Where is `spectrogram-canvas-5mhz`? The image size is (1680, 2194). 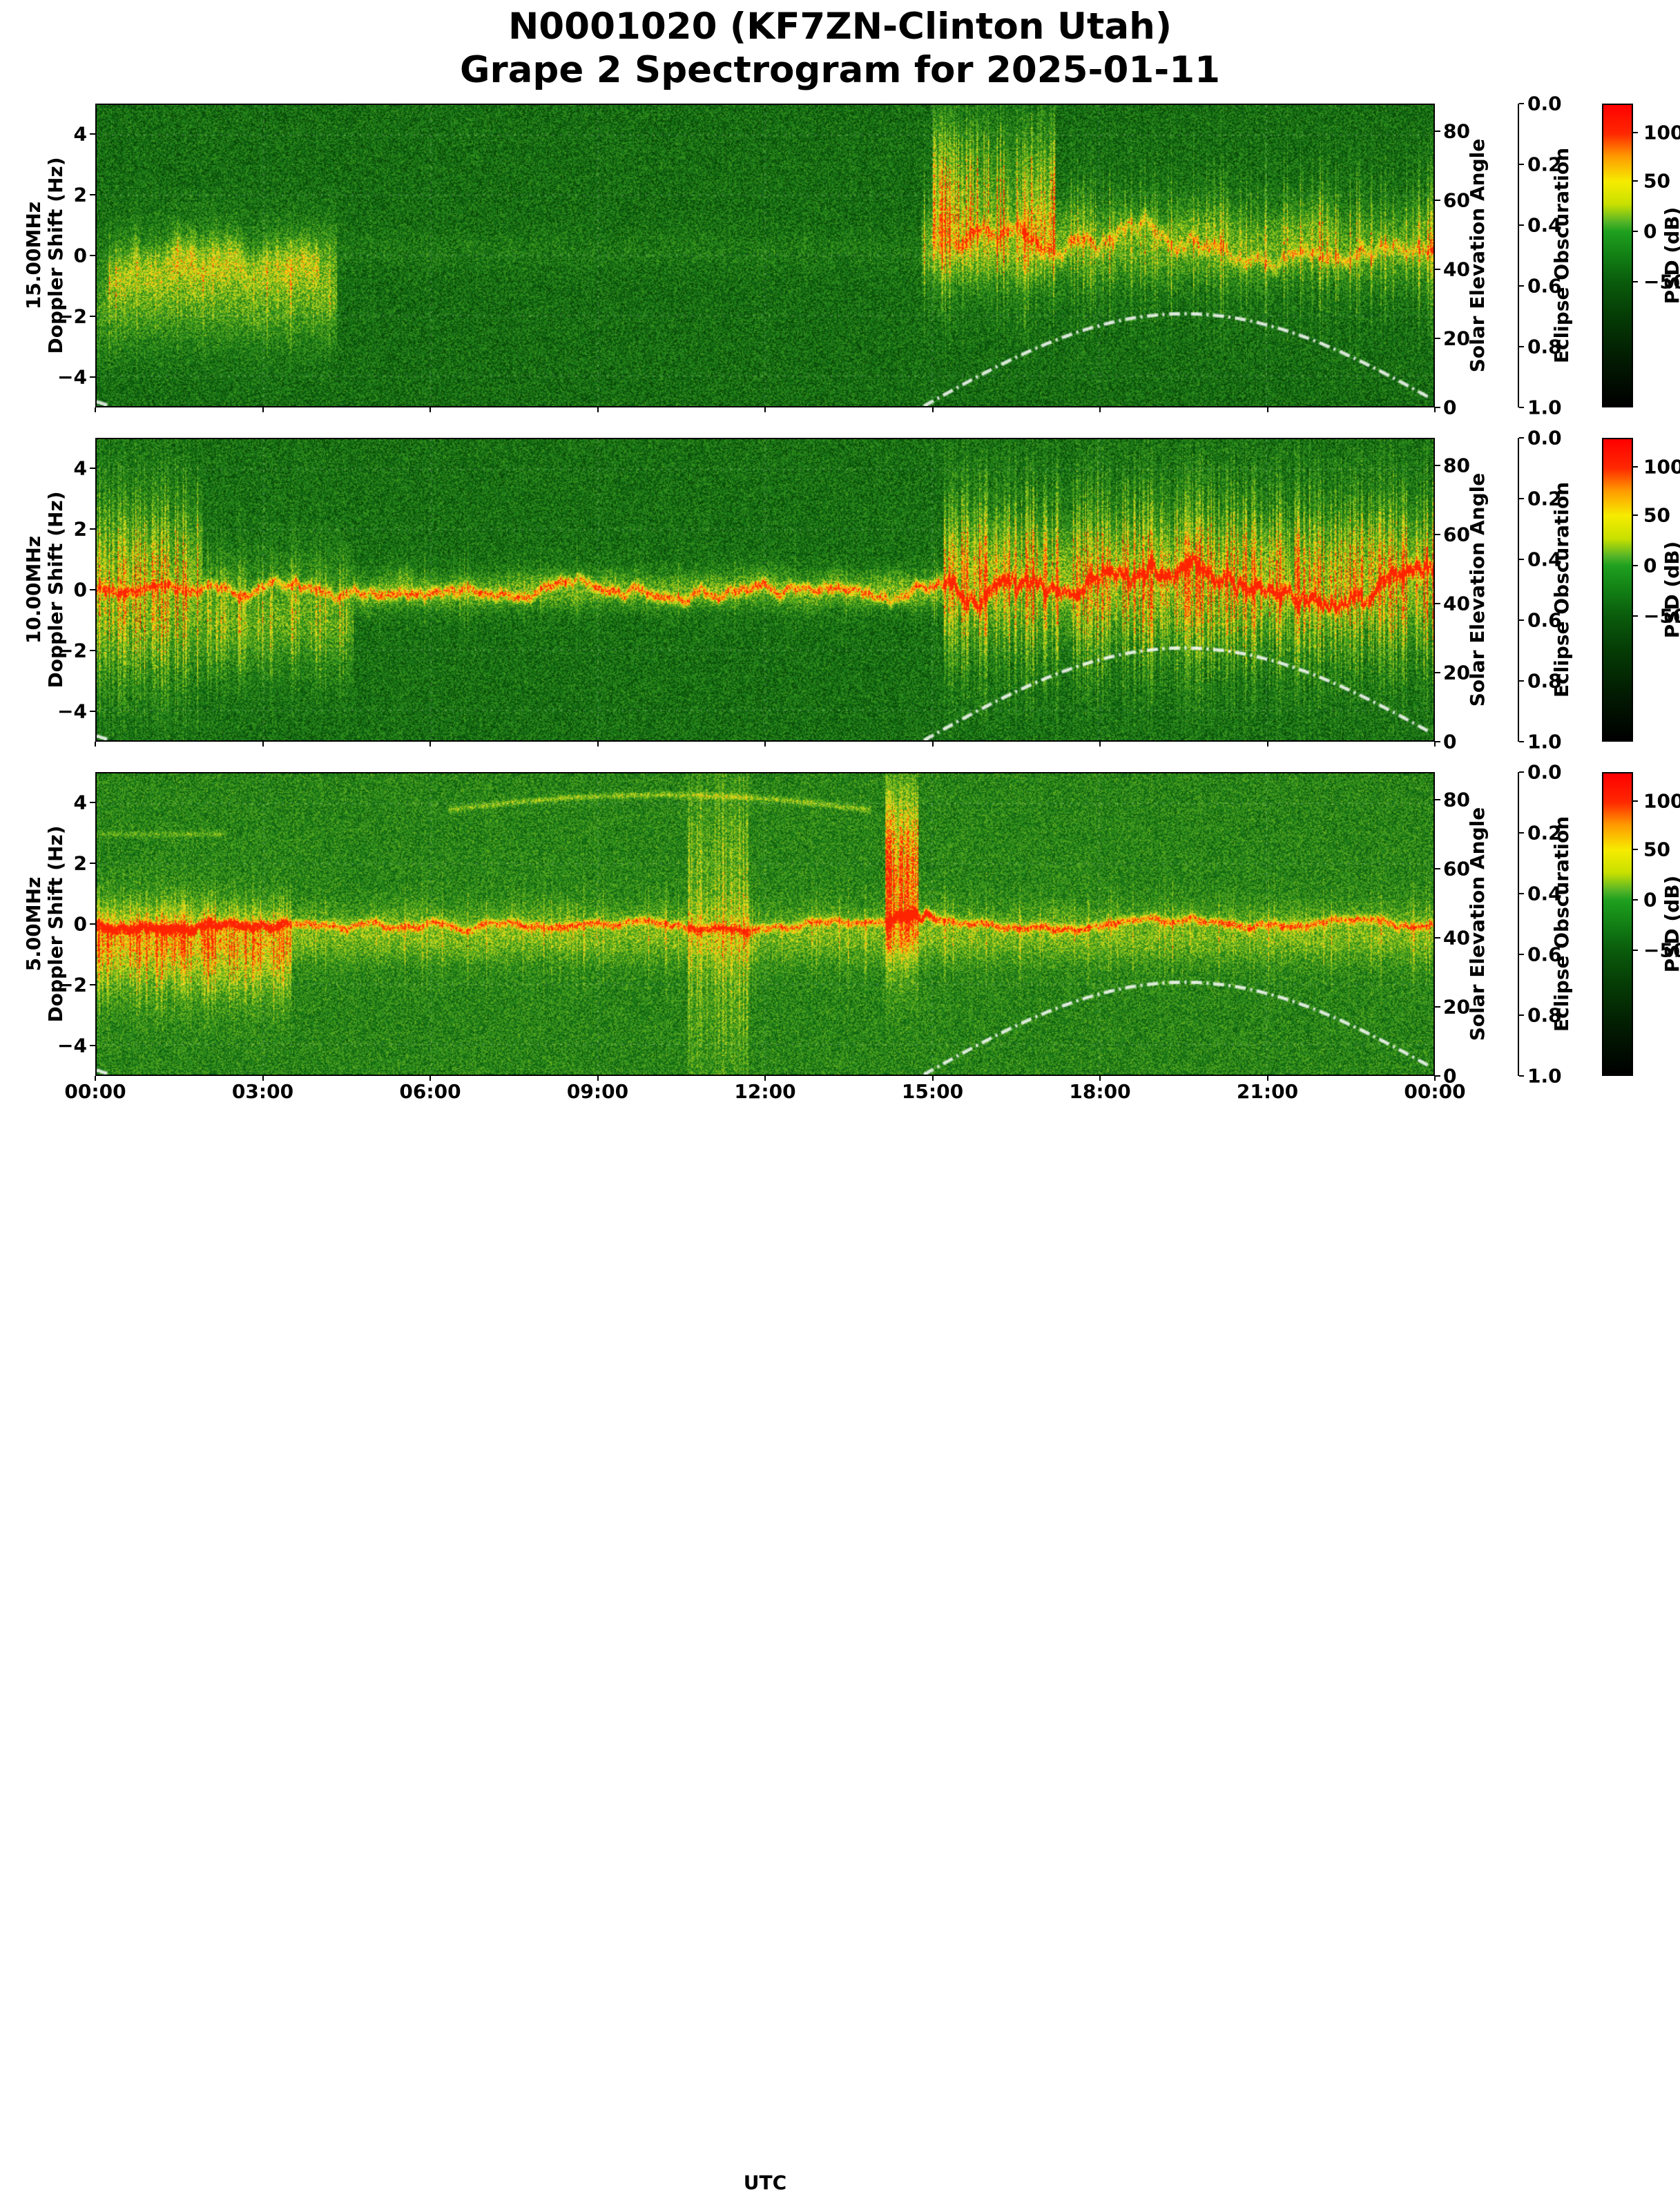 spectrogram-canvas-5mhz is located at coordinates (765, 924).